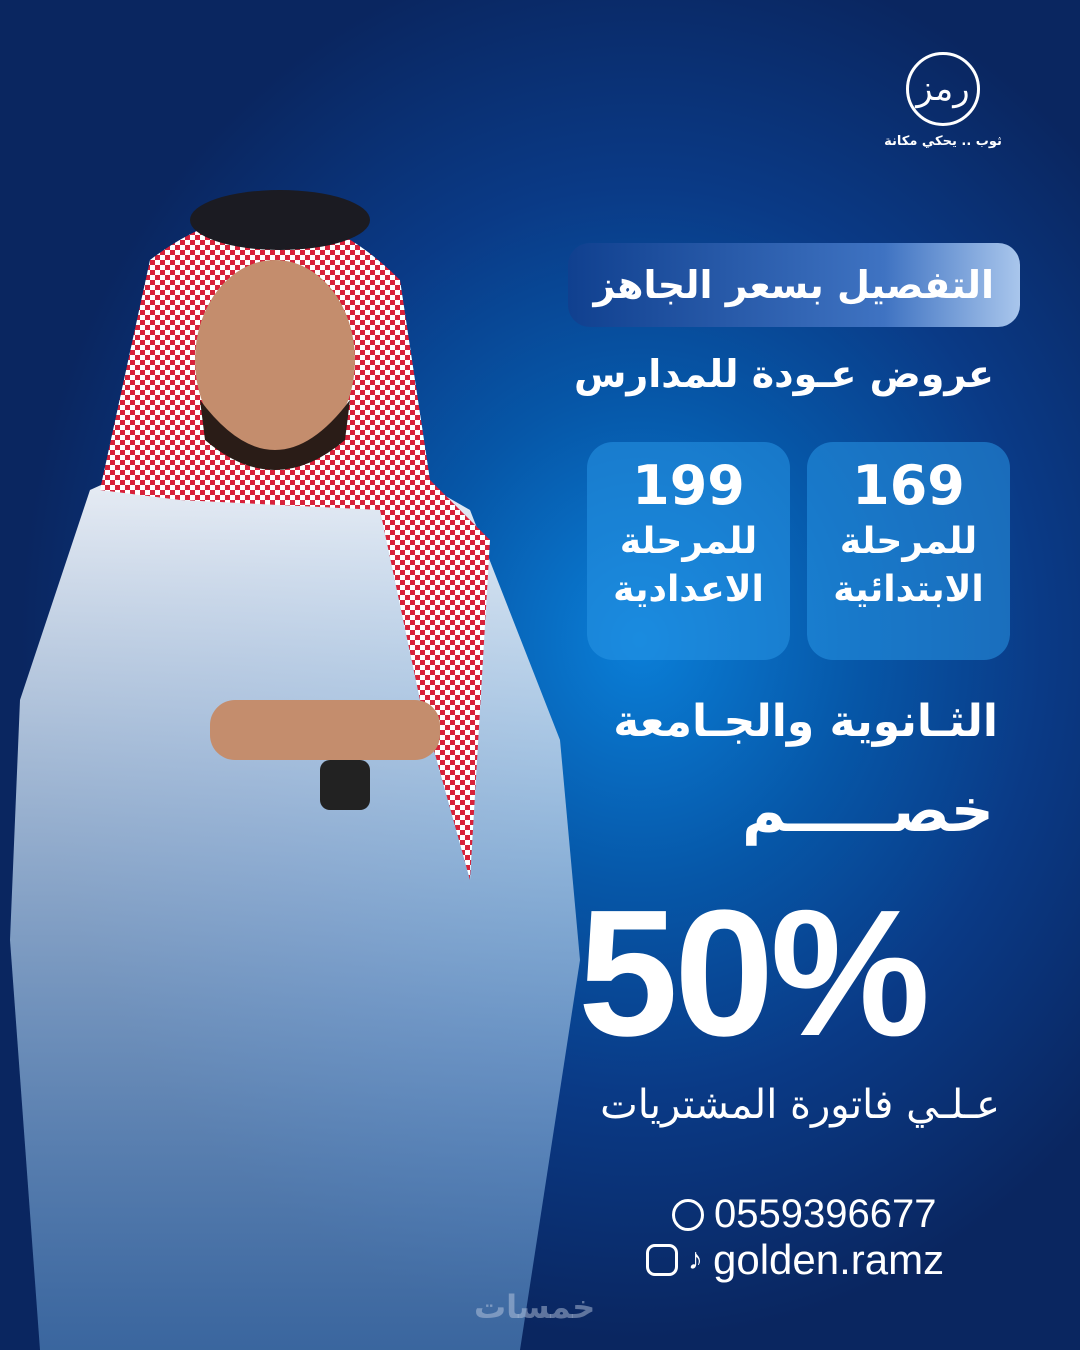 This screenshot has height=1350, width=1080. I want to click on headline-banner: التفصيل بسعر الجاهز, so click(794, 285).